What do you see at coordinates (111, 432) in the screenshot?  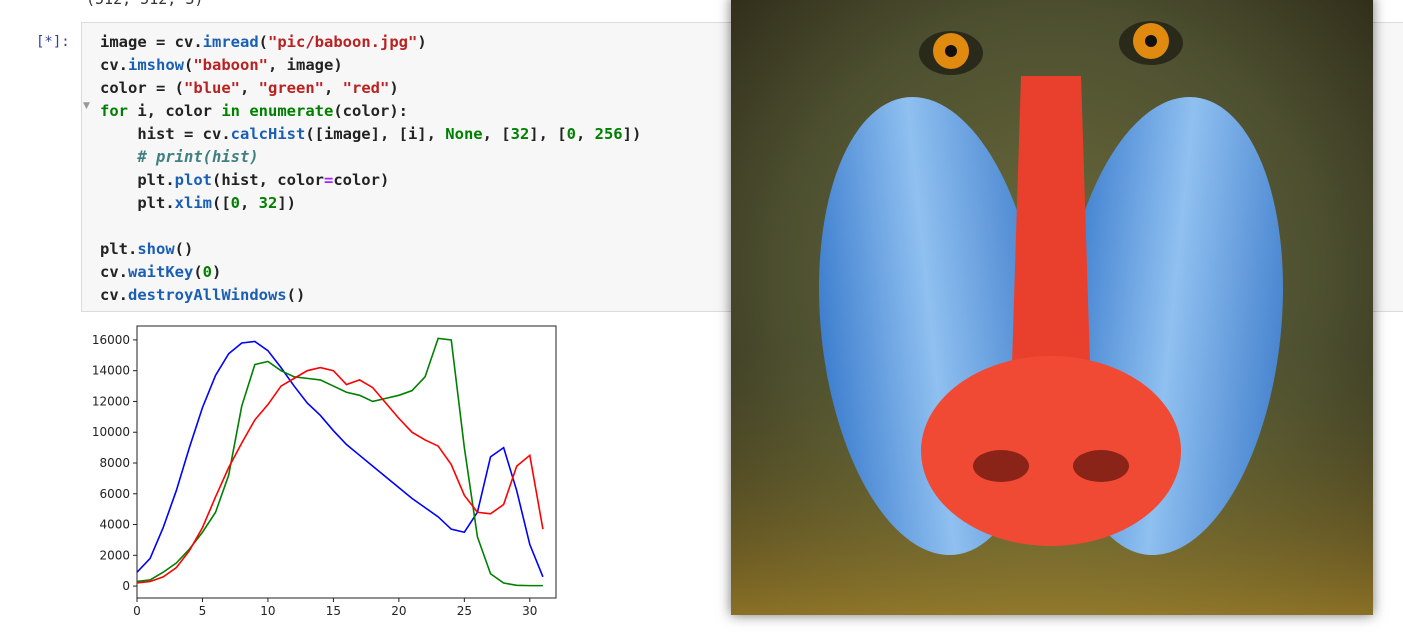 I see `y-tick-label: 10000` at bounding box center [111, 432].